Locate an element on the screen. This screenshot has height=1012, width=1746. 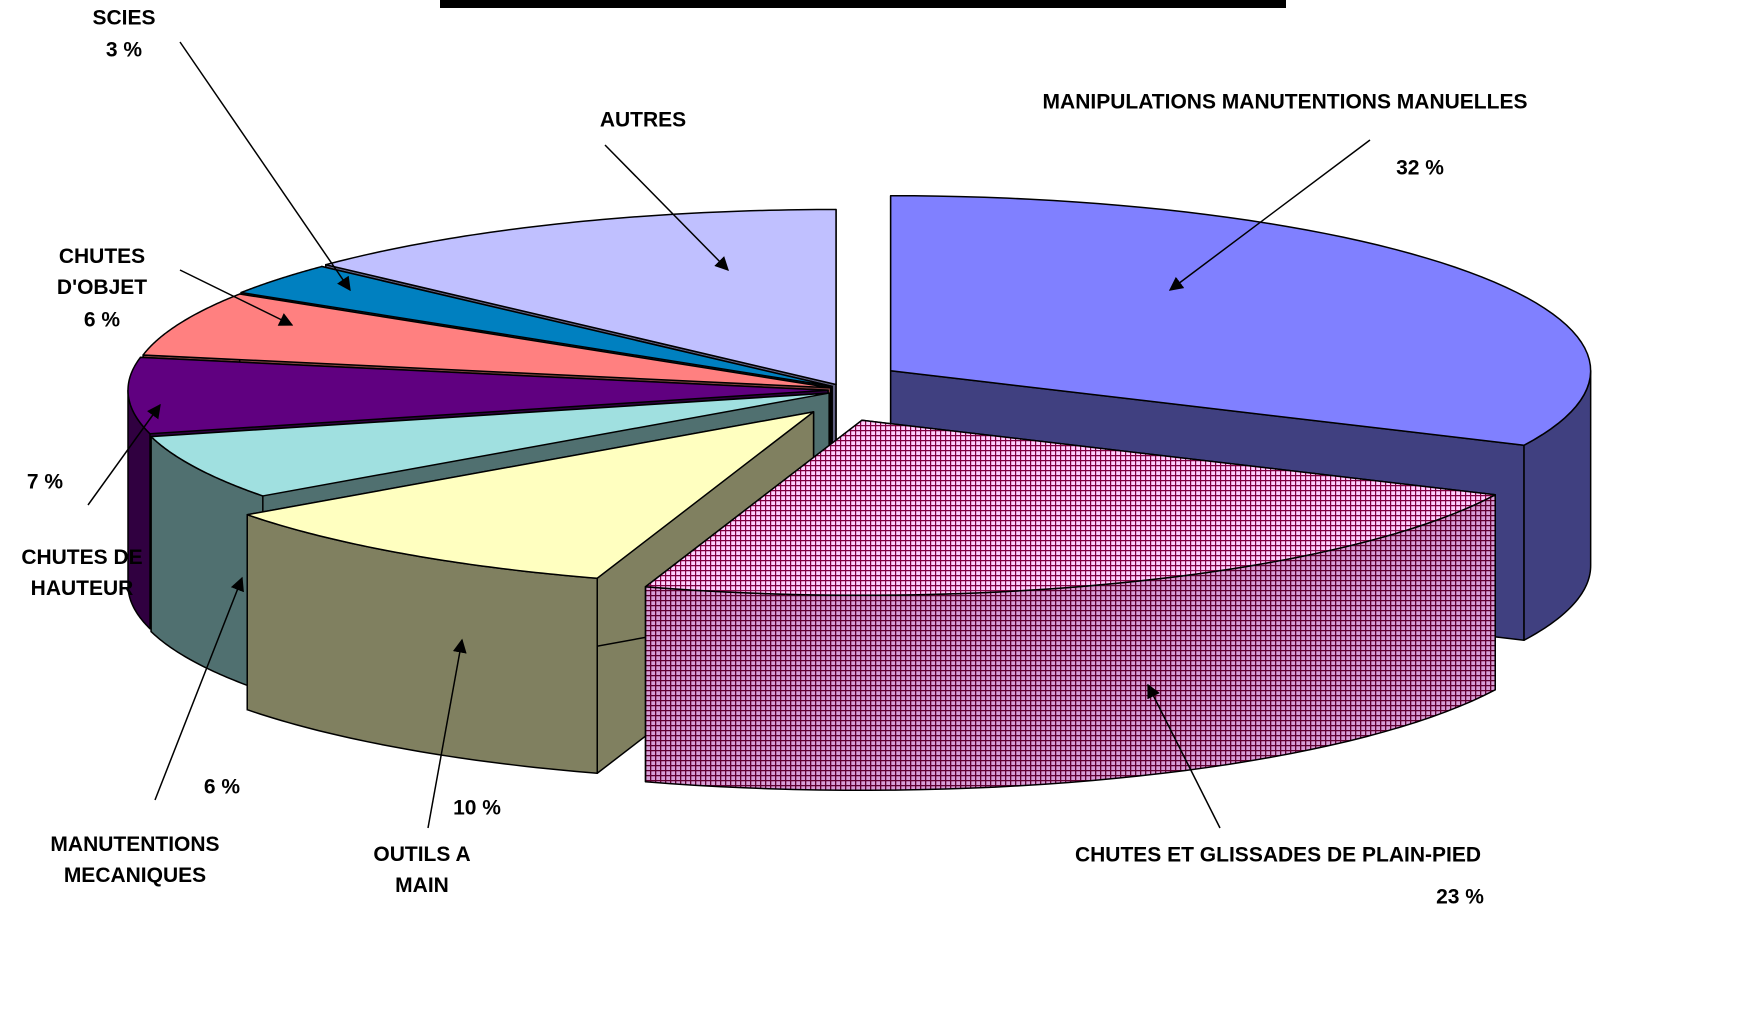
value-label: 23 % is located at coordinates (1460, 897).